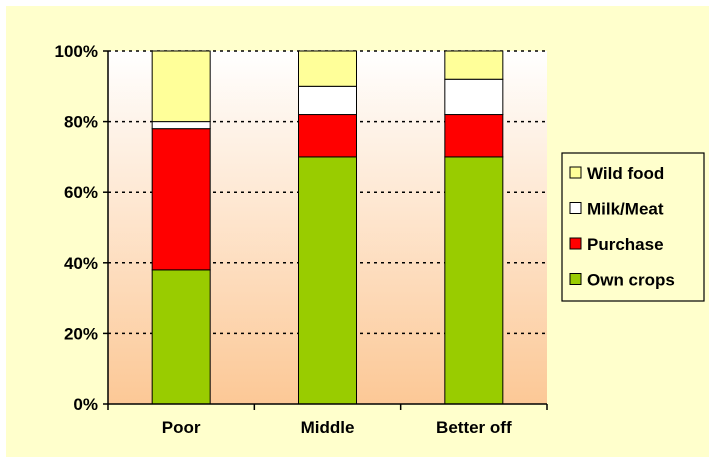 The width and height of the screenshot is (715, 463). Describe the element at coordinates (81, 122) in the screenshot. I see `y-tick-label: 80%` at that location.